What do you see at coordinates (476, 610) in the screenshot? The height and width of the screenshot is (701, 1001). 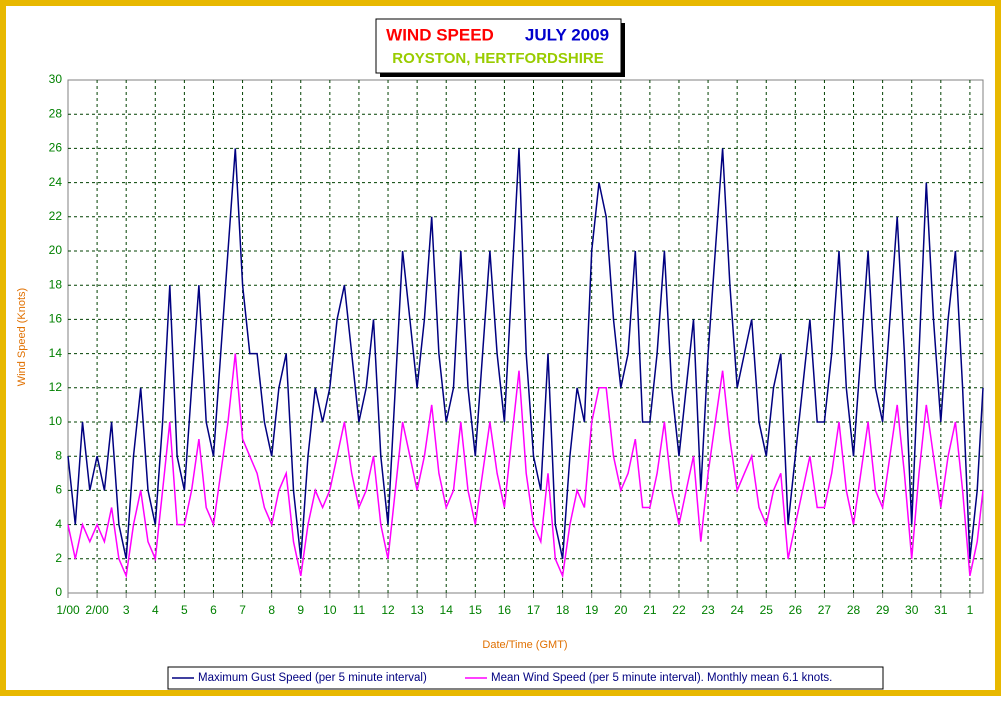 I see `x-tick-label: 15` at bounding box center [476, 610].